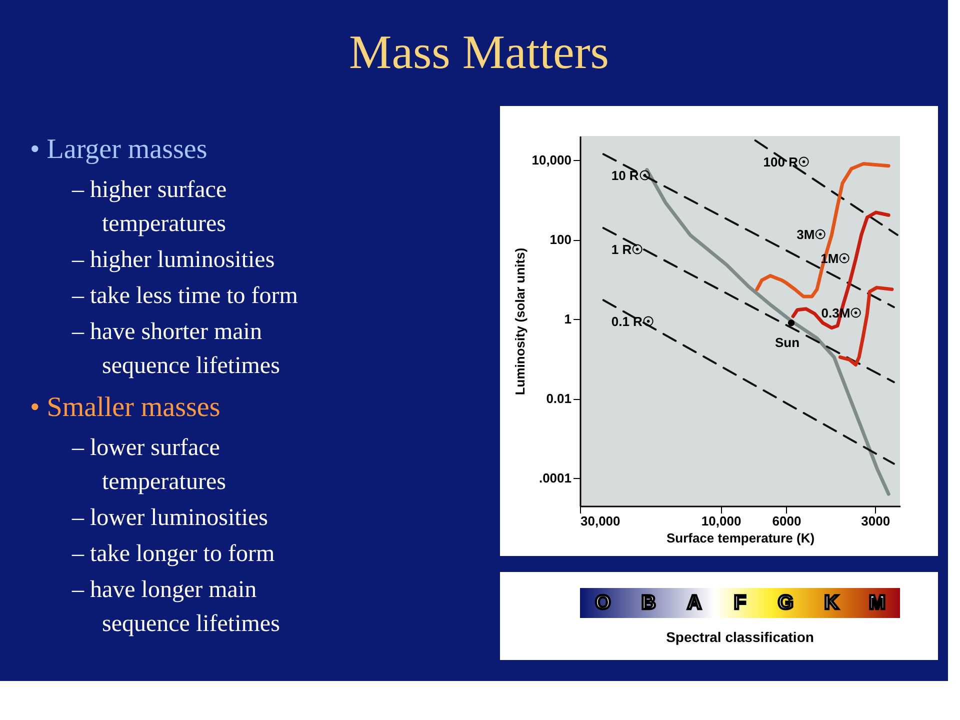 This screenshot has width=960, height=720. Describe the element at coordinates (552, 160) in the screenshot. I see `y-tick-label: 10,000` at that location.